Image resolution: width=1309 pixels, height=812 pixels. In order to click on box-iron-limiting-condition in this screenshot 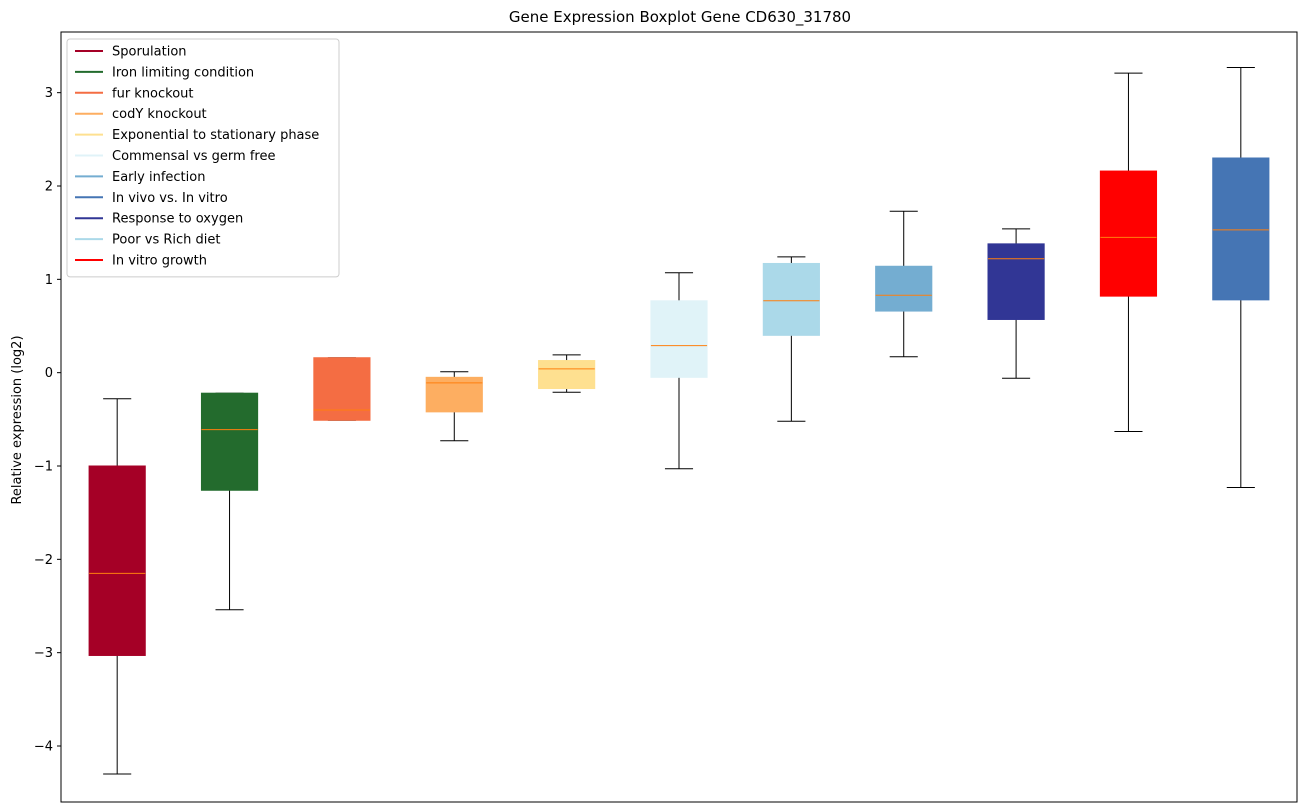, I will do `click(229, 501)`.